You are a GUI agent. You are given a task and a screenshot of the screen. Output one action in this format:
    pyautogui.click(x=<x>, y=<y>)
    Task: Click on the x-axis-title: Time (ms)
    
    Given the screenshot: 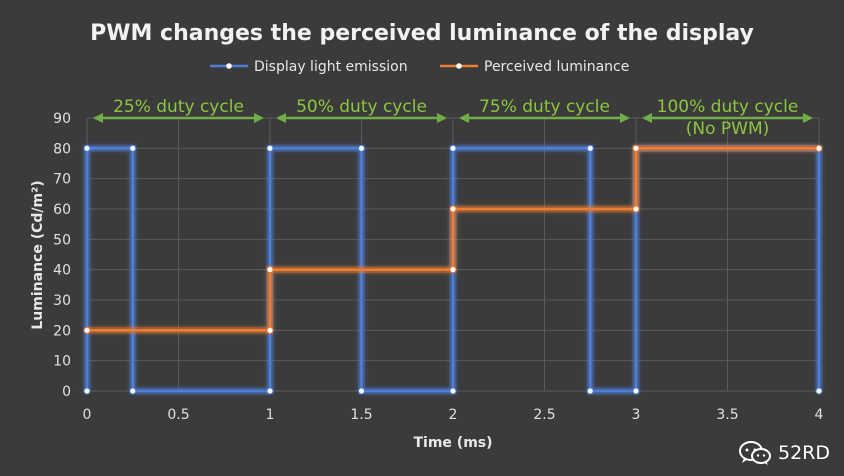 What is the action you would take?
    pyautogui.click(x=452, y=443)
    